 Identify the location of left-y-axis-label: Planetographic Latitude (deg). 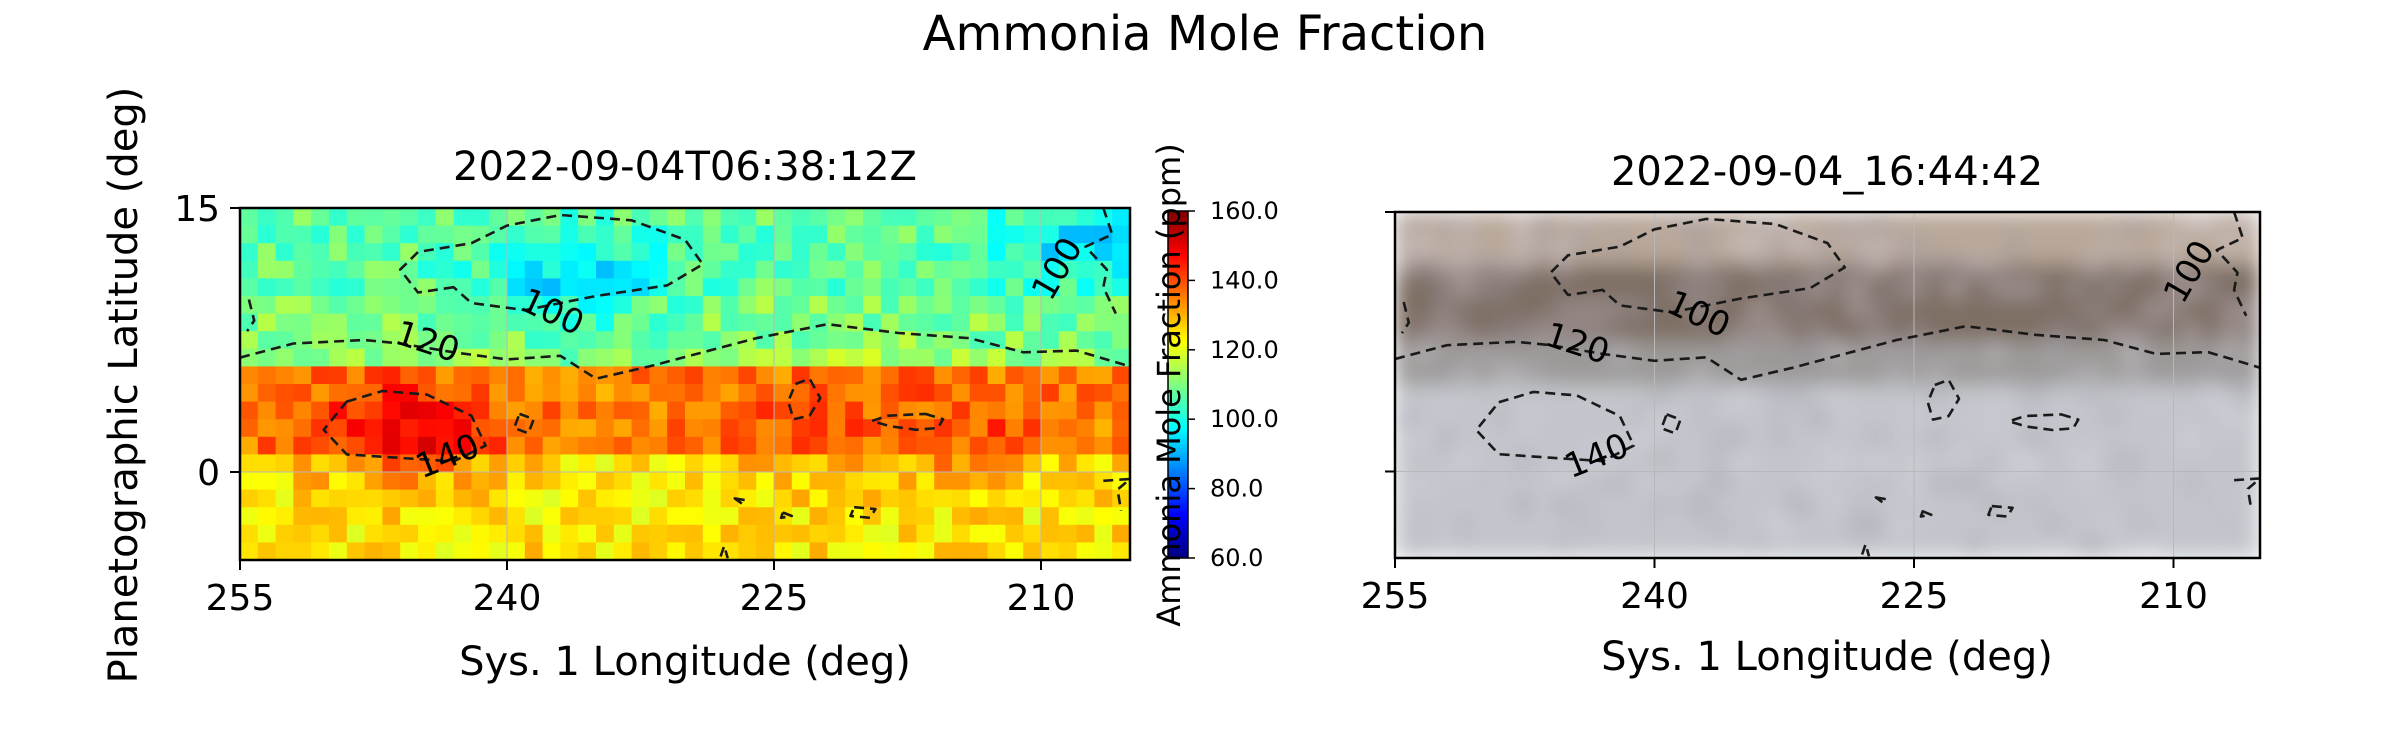
(124, 385).